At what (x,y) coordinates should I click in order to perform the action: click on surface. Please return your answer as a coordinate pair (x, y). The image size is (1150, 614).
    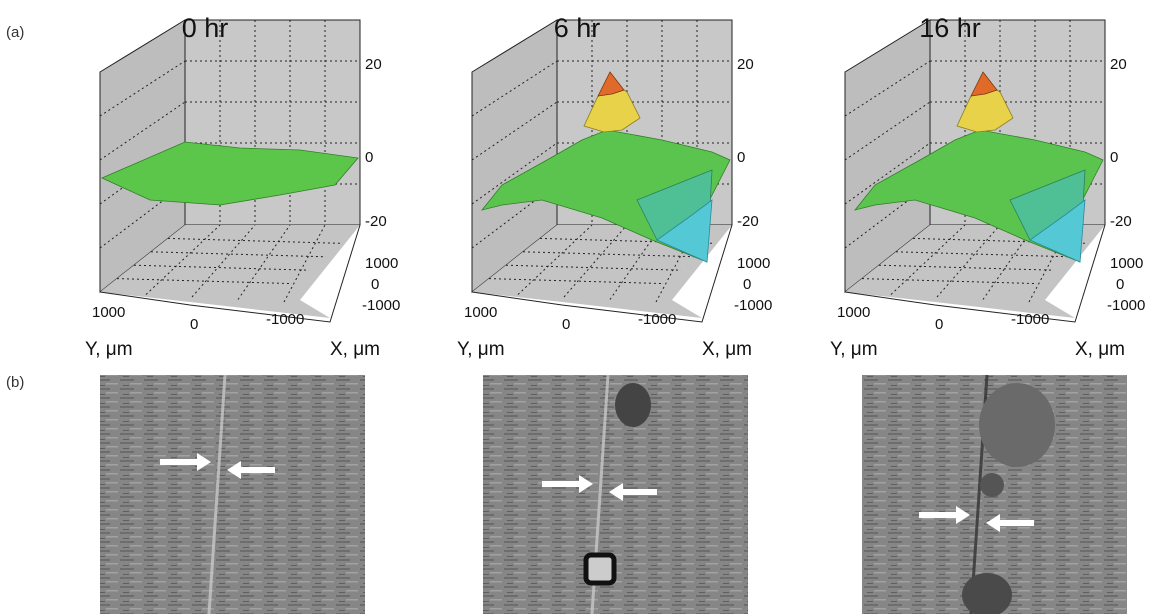
    Looking at the image, I should click on (230, 173).